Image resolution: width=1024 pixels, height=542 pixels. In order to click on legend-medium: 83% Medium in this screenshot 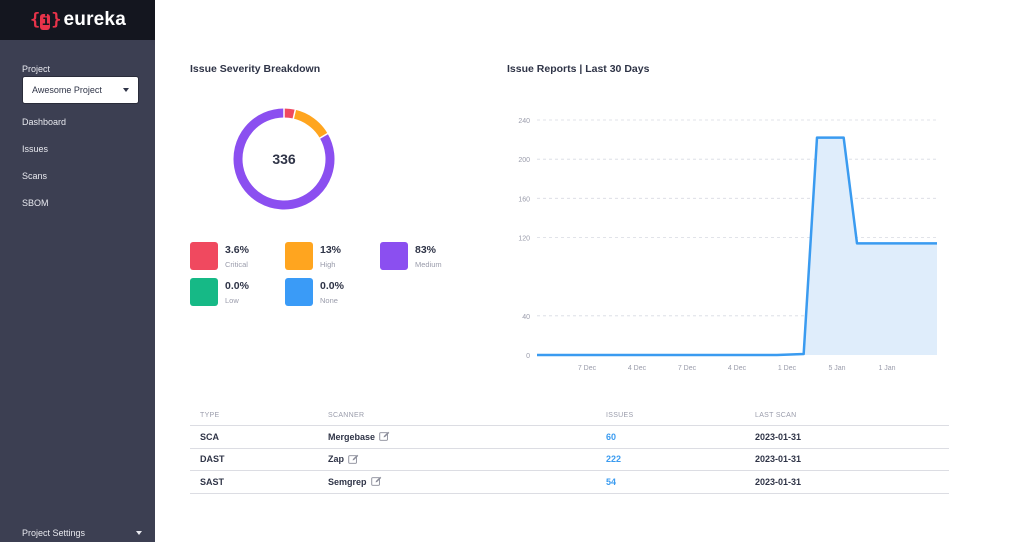, I will do `click(411, 256)`.